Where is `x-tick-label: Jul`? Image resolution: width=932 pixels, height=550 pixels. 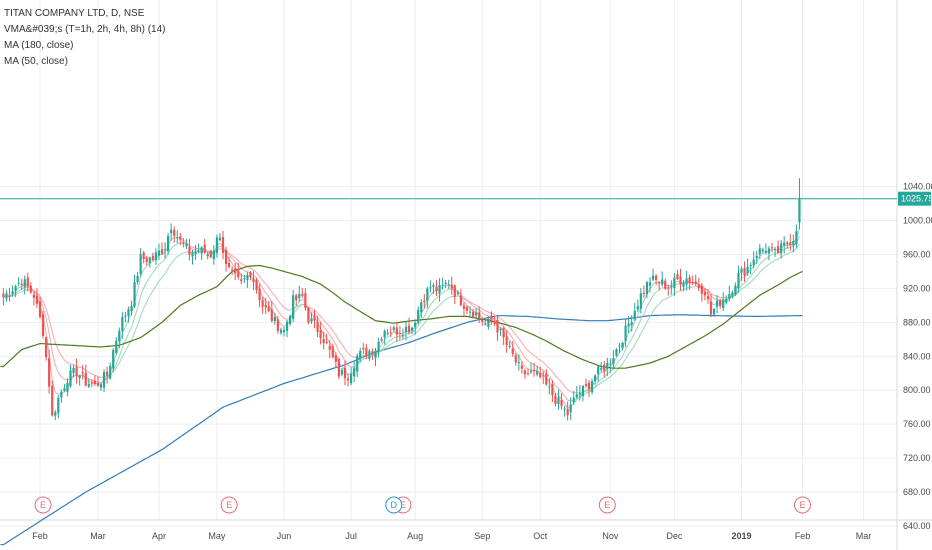 x-tick-label: Jul is located at coordinates (351, 536).